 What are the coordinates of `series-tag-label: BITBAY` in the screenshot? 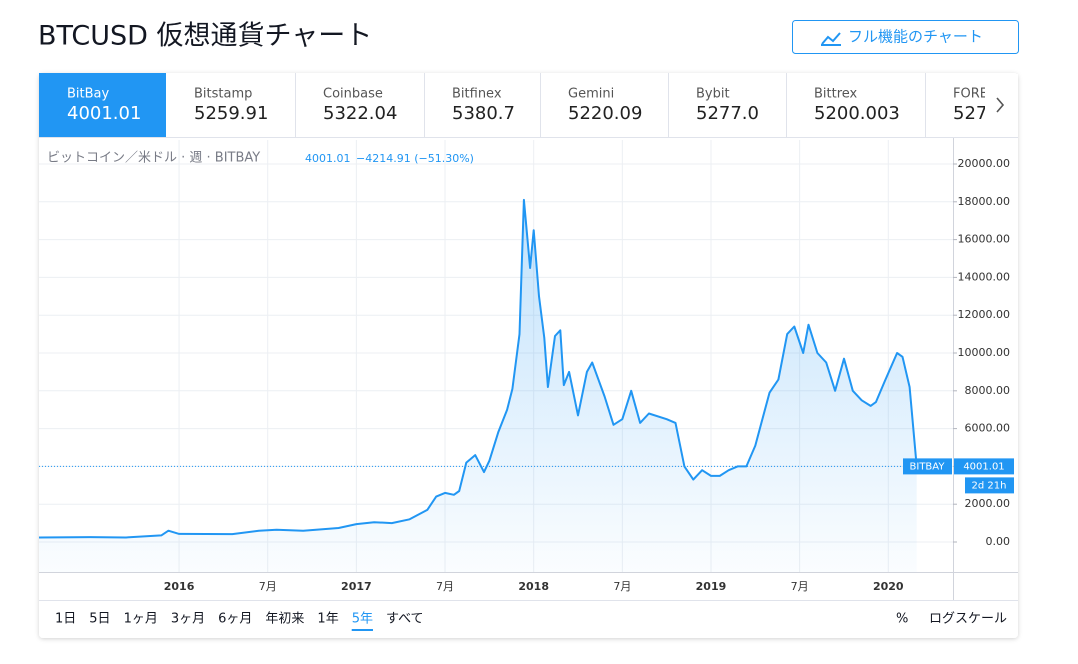 It's located at (928, 466).